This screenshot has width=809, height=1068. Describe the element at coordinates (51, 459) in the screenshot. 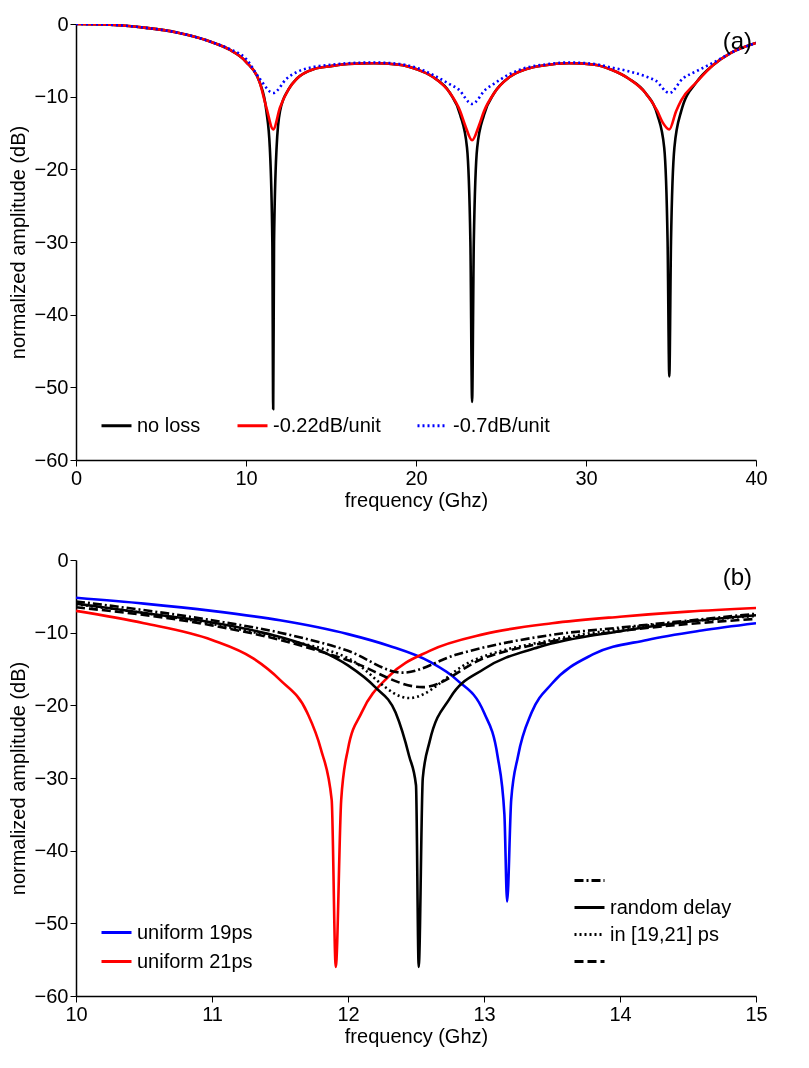

I see `y-tick-label: −60` at that location.